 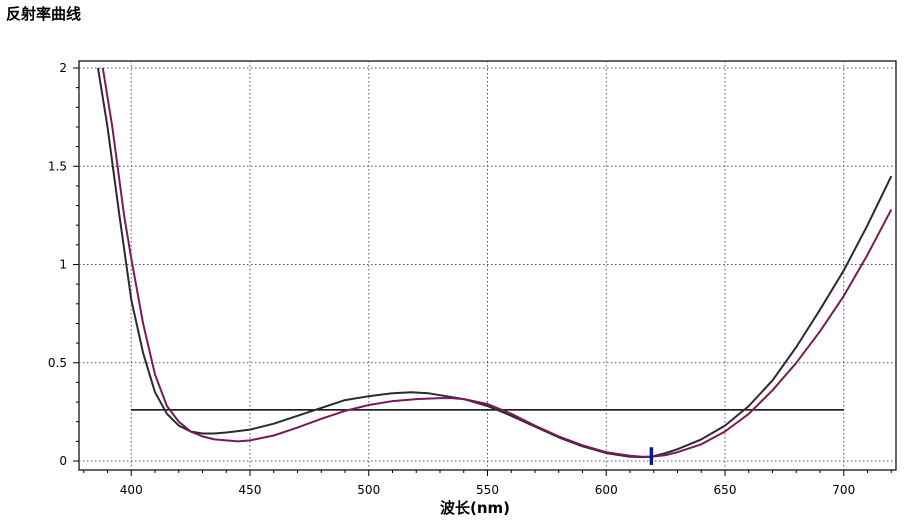 I want to click on x-tick-label: 600, so click(x=606, y=490).